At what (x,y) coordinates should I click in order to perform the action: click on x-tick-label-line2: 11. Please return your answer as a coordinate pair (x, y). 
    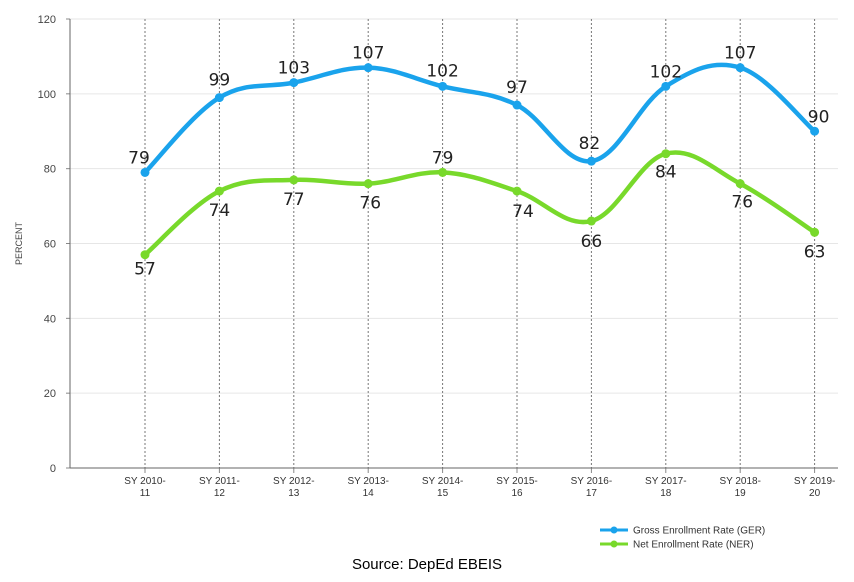
    Looking at the image, I should click on (145, 493).